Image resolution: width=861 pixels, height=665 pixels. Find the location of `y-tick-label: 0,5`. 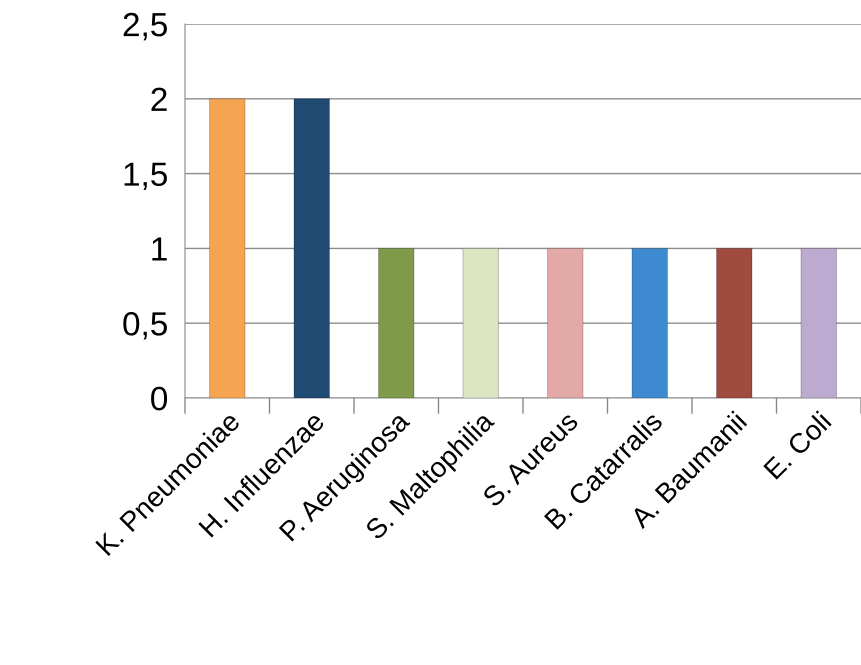

y-tick-label: 0,5 is located at coordinates (145, 326).